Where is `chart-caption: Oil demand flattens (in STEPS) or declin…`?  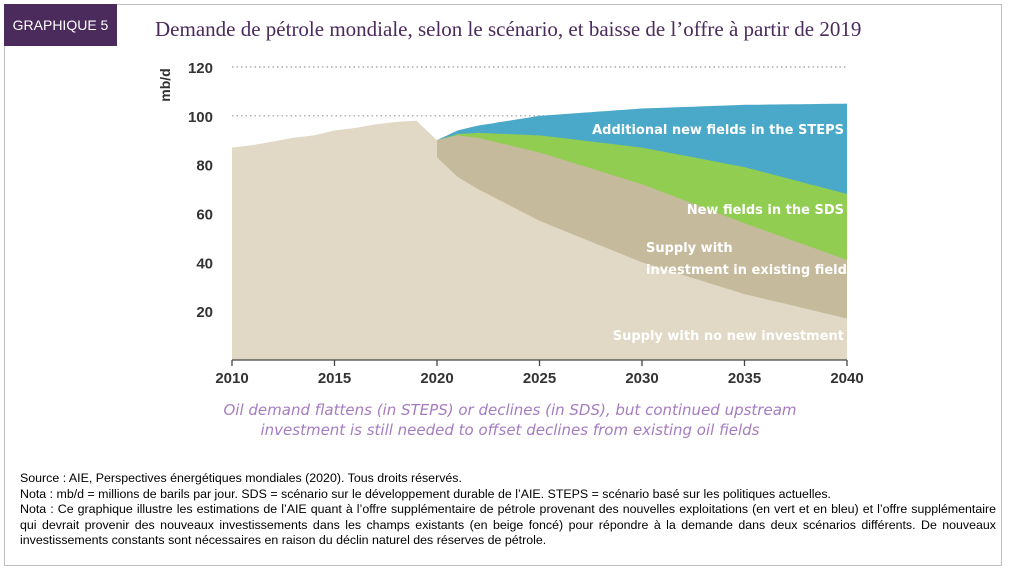 chart-caption: Oil demand flattens (in STEPS) or declin… is located at coordinates (510, 420).